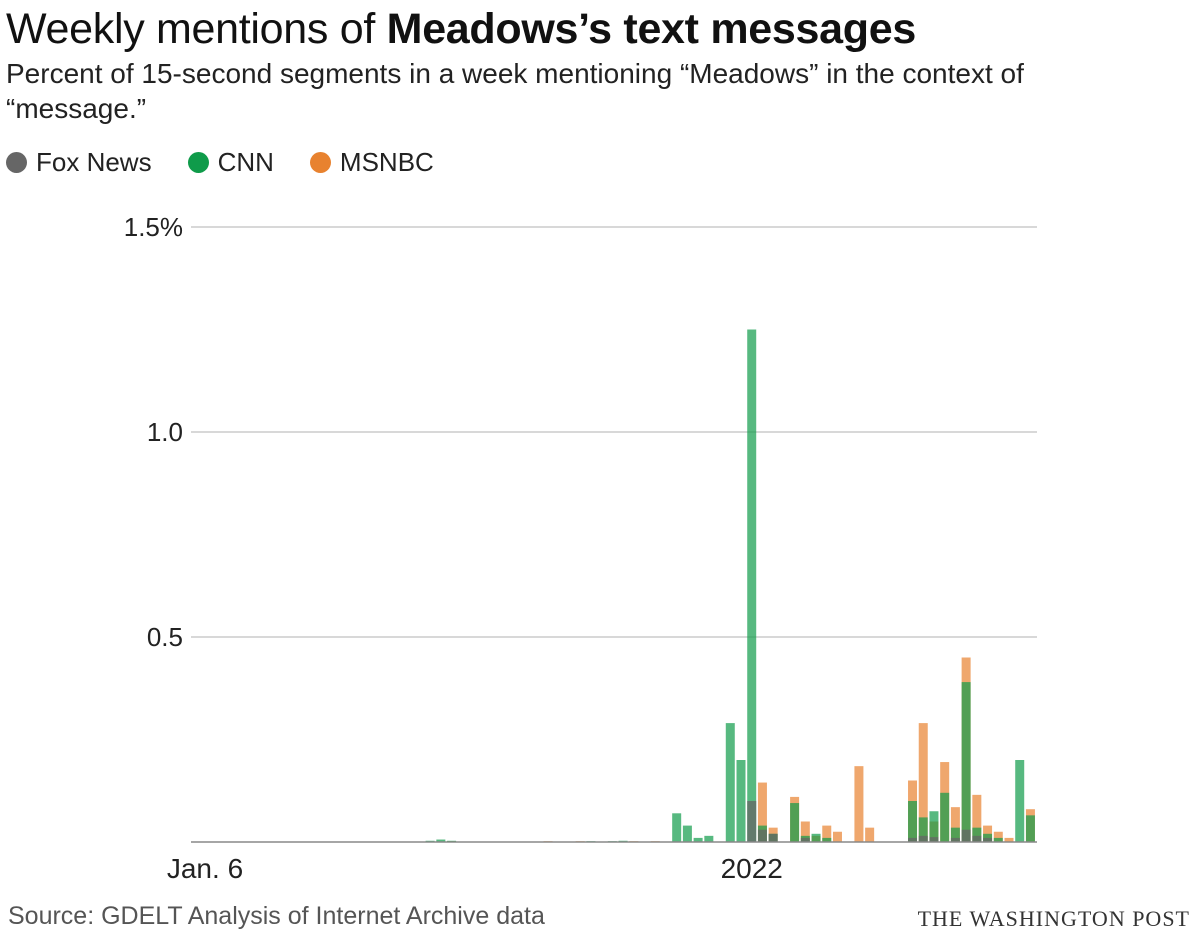 Image resolution: width=1200 pixels, height=940 pixels. Describe the element at coordinates (205, 868) in the screenshot. I see `x-tick-label: Jan. 6` at that location.